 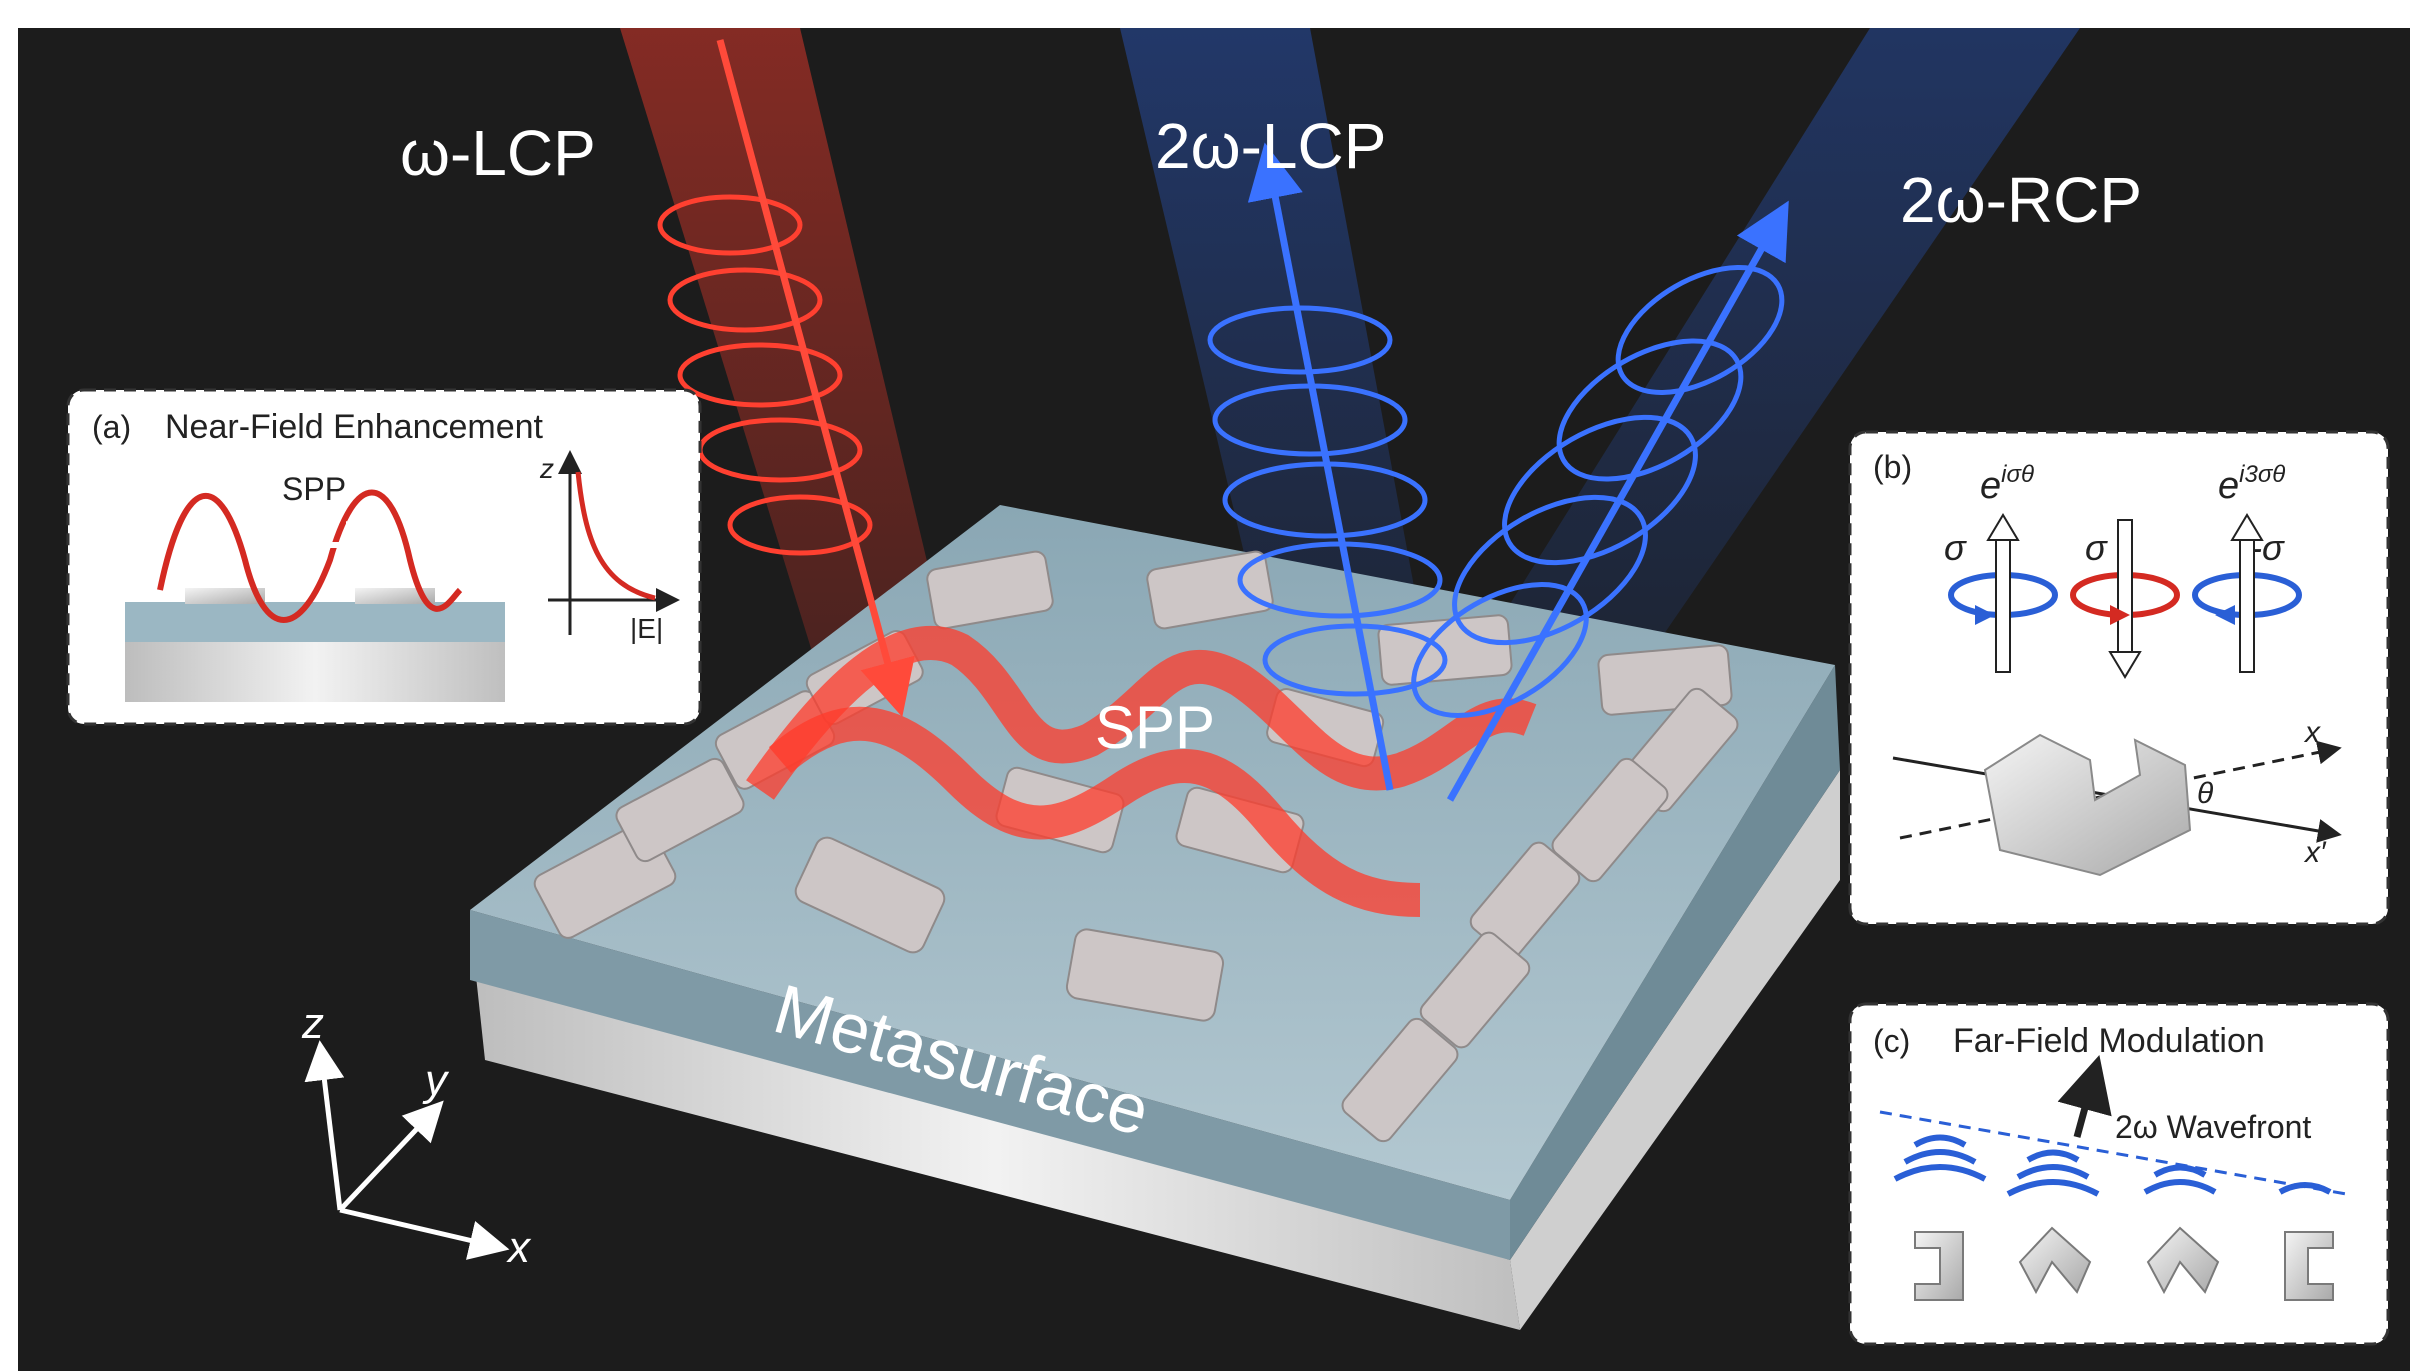 What do you see at coordinates (315, 622) in the screenshot?
I see `dielectric-layer` at bounding box center [315, 622].